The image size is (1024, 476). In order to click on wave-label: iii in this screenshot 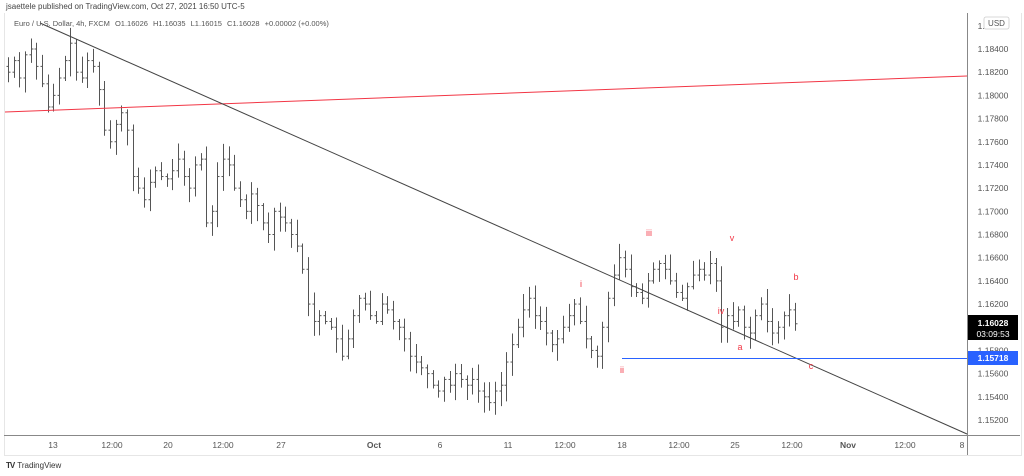, I will do `click(649, 233)`.